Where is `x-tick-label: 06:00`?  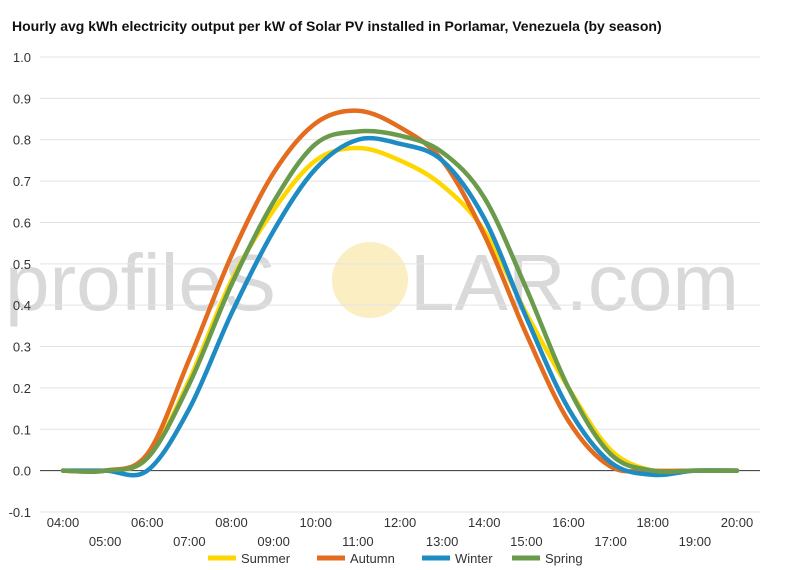 x-tick-label: 06:00 is located at coordinates (147, 522).